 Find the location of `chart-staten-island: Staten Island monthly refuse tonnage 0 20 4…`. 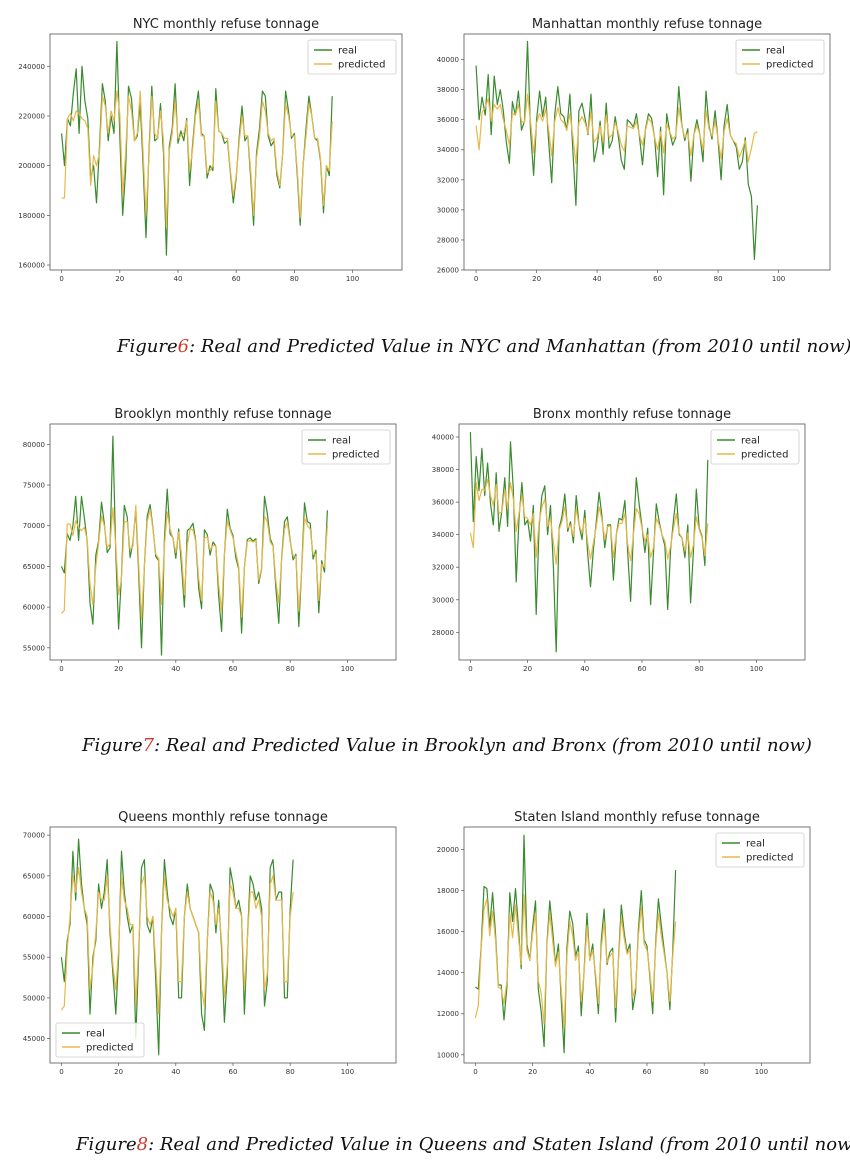

chart-staten-island: Staten Island monthly refuse tonnage 0 20 4… is located at coordinates (620, 945).